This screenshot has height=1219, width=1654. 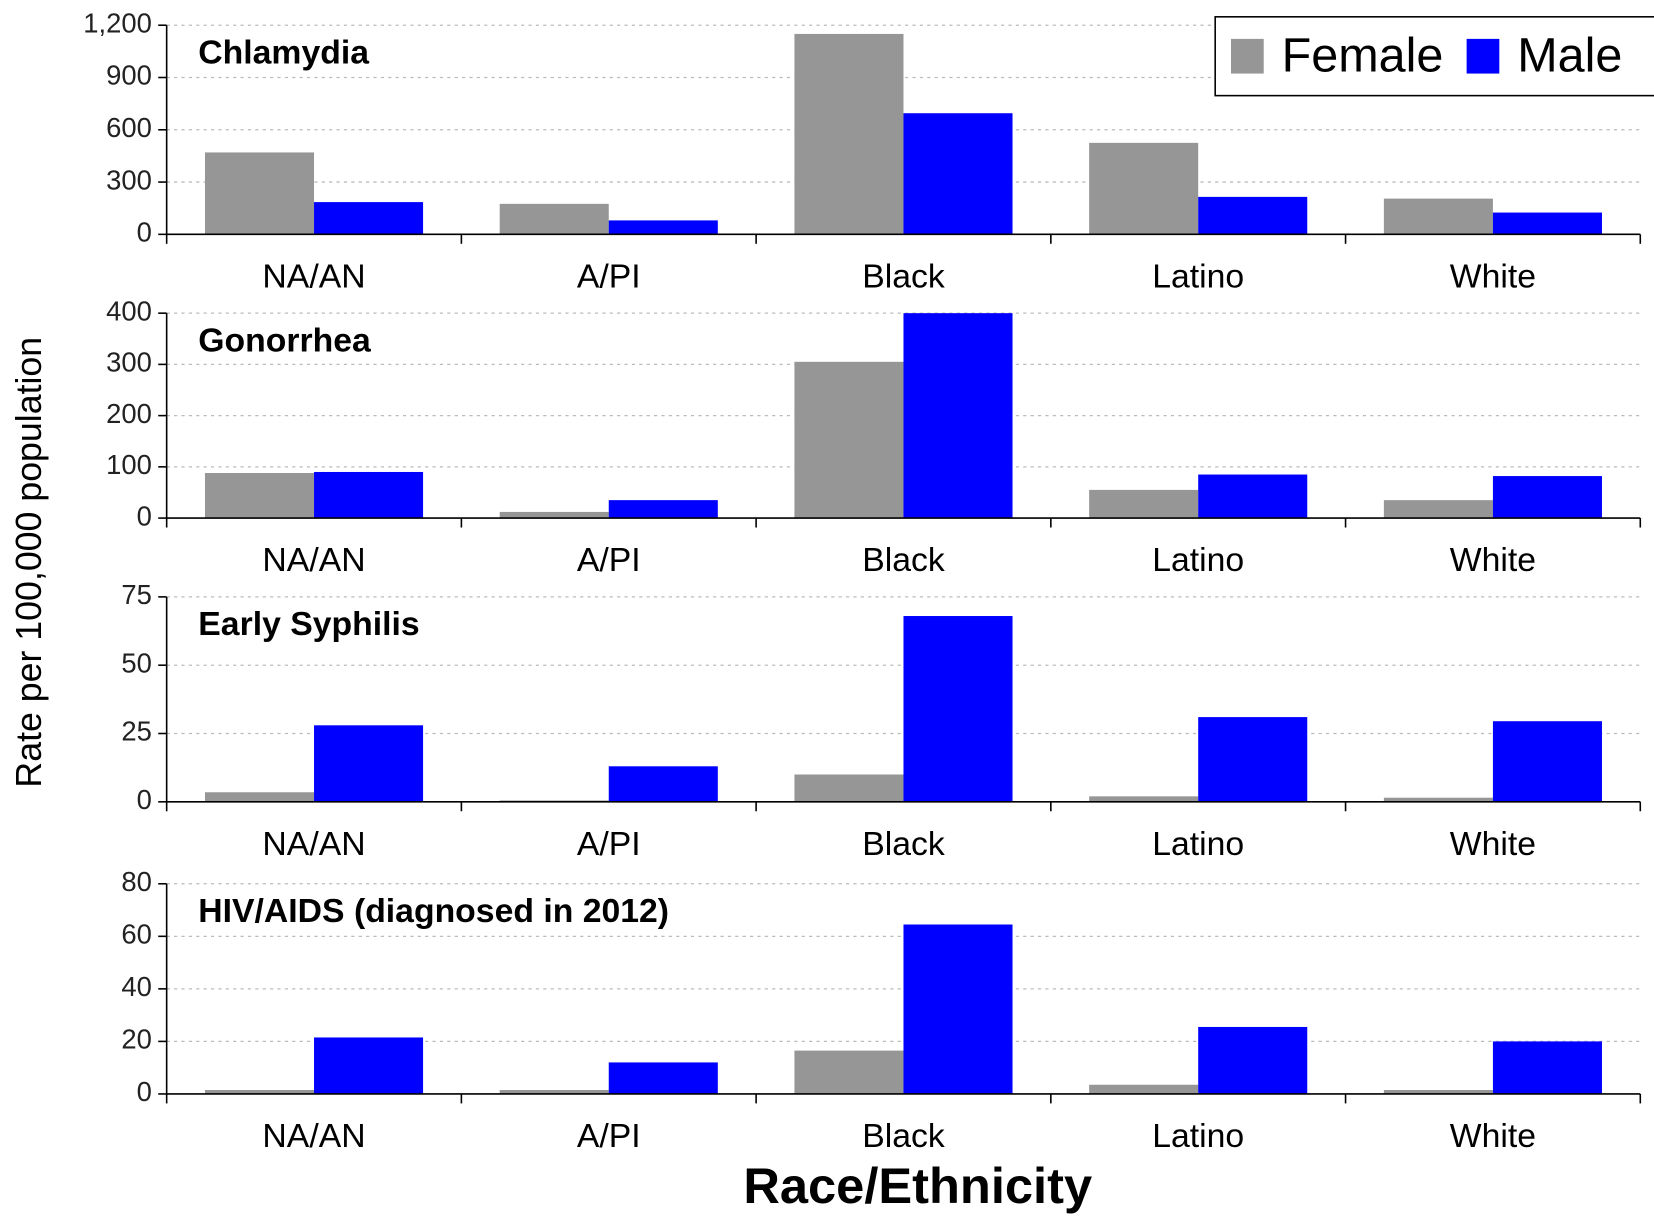 What do you see at coordinates (284, 341) in the screenshot?
I see `panel-title: Gonorrhea` at bounding box center [284, 341].